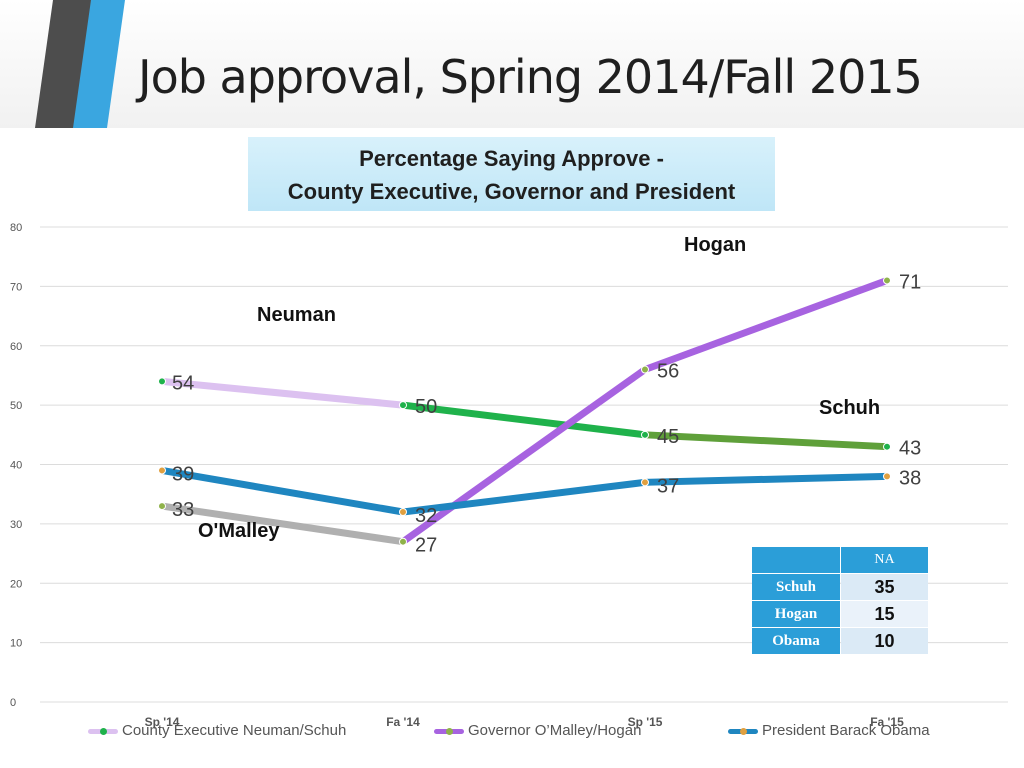 The width and height of the screenshot is (1024, 768). Describe the element at coordinates (16, 584) in the screenshot. I see `y-tick-label: 20` at that location.